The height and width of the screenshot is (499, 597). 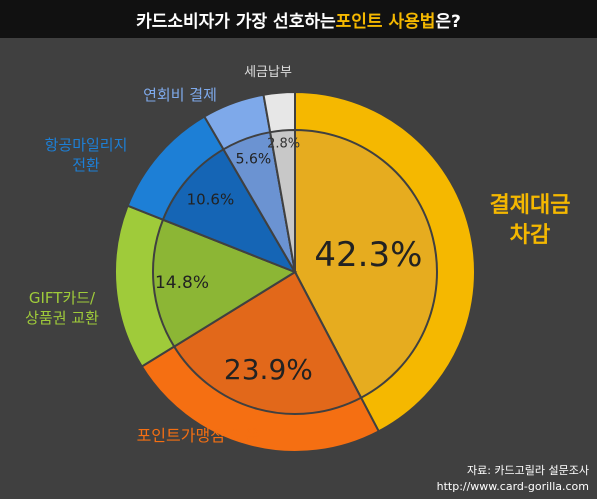 What do you see at coordinates (62, 308) in the screenshot?
I see `category-label-gift카드-상품권-교환: GIFT카드/상품권 교환` at bounding box center [62, 308].